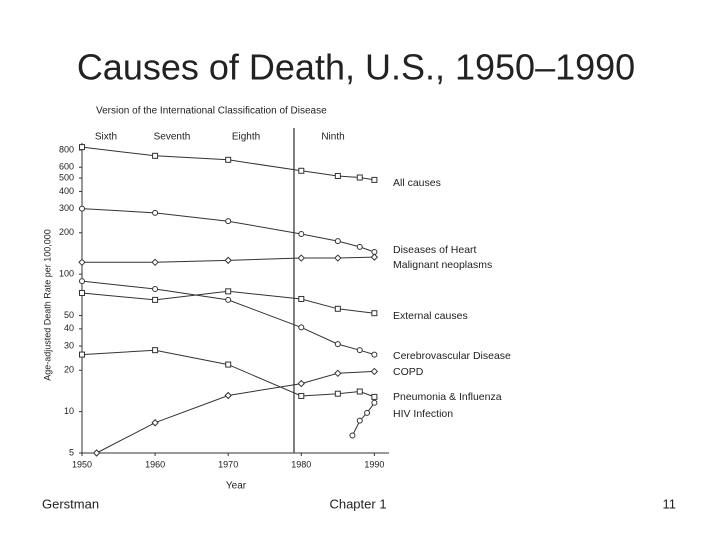  I want to click on version-label: Sixth, so click(106, 137).